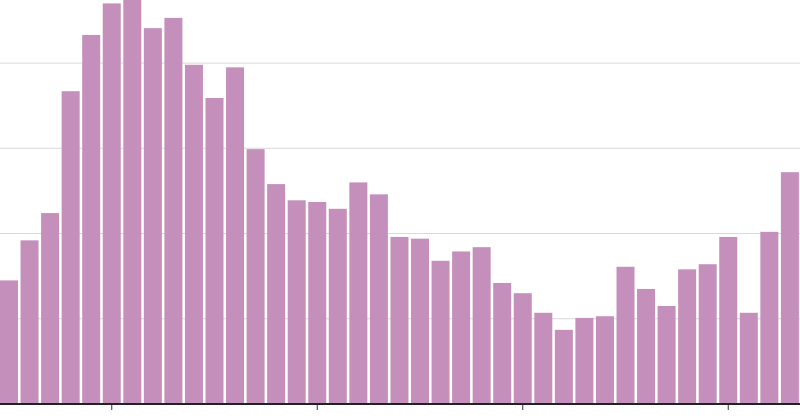 This screenshot has height=419, width=800. What do you see at coordinates (112, 417) in the screenshot?
I see `x-tick-label: 1990` at bounding box center [112, 417].